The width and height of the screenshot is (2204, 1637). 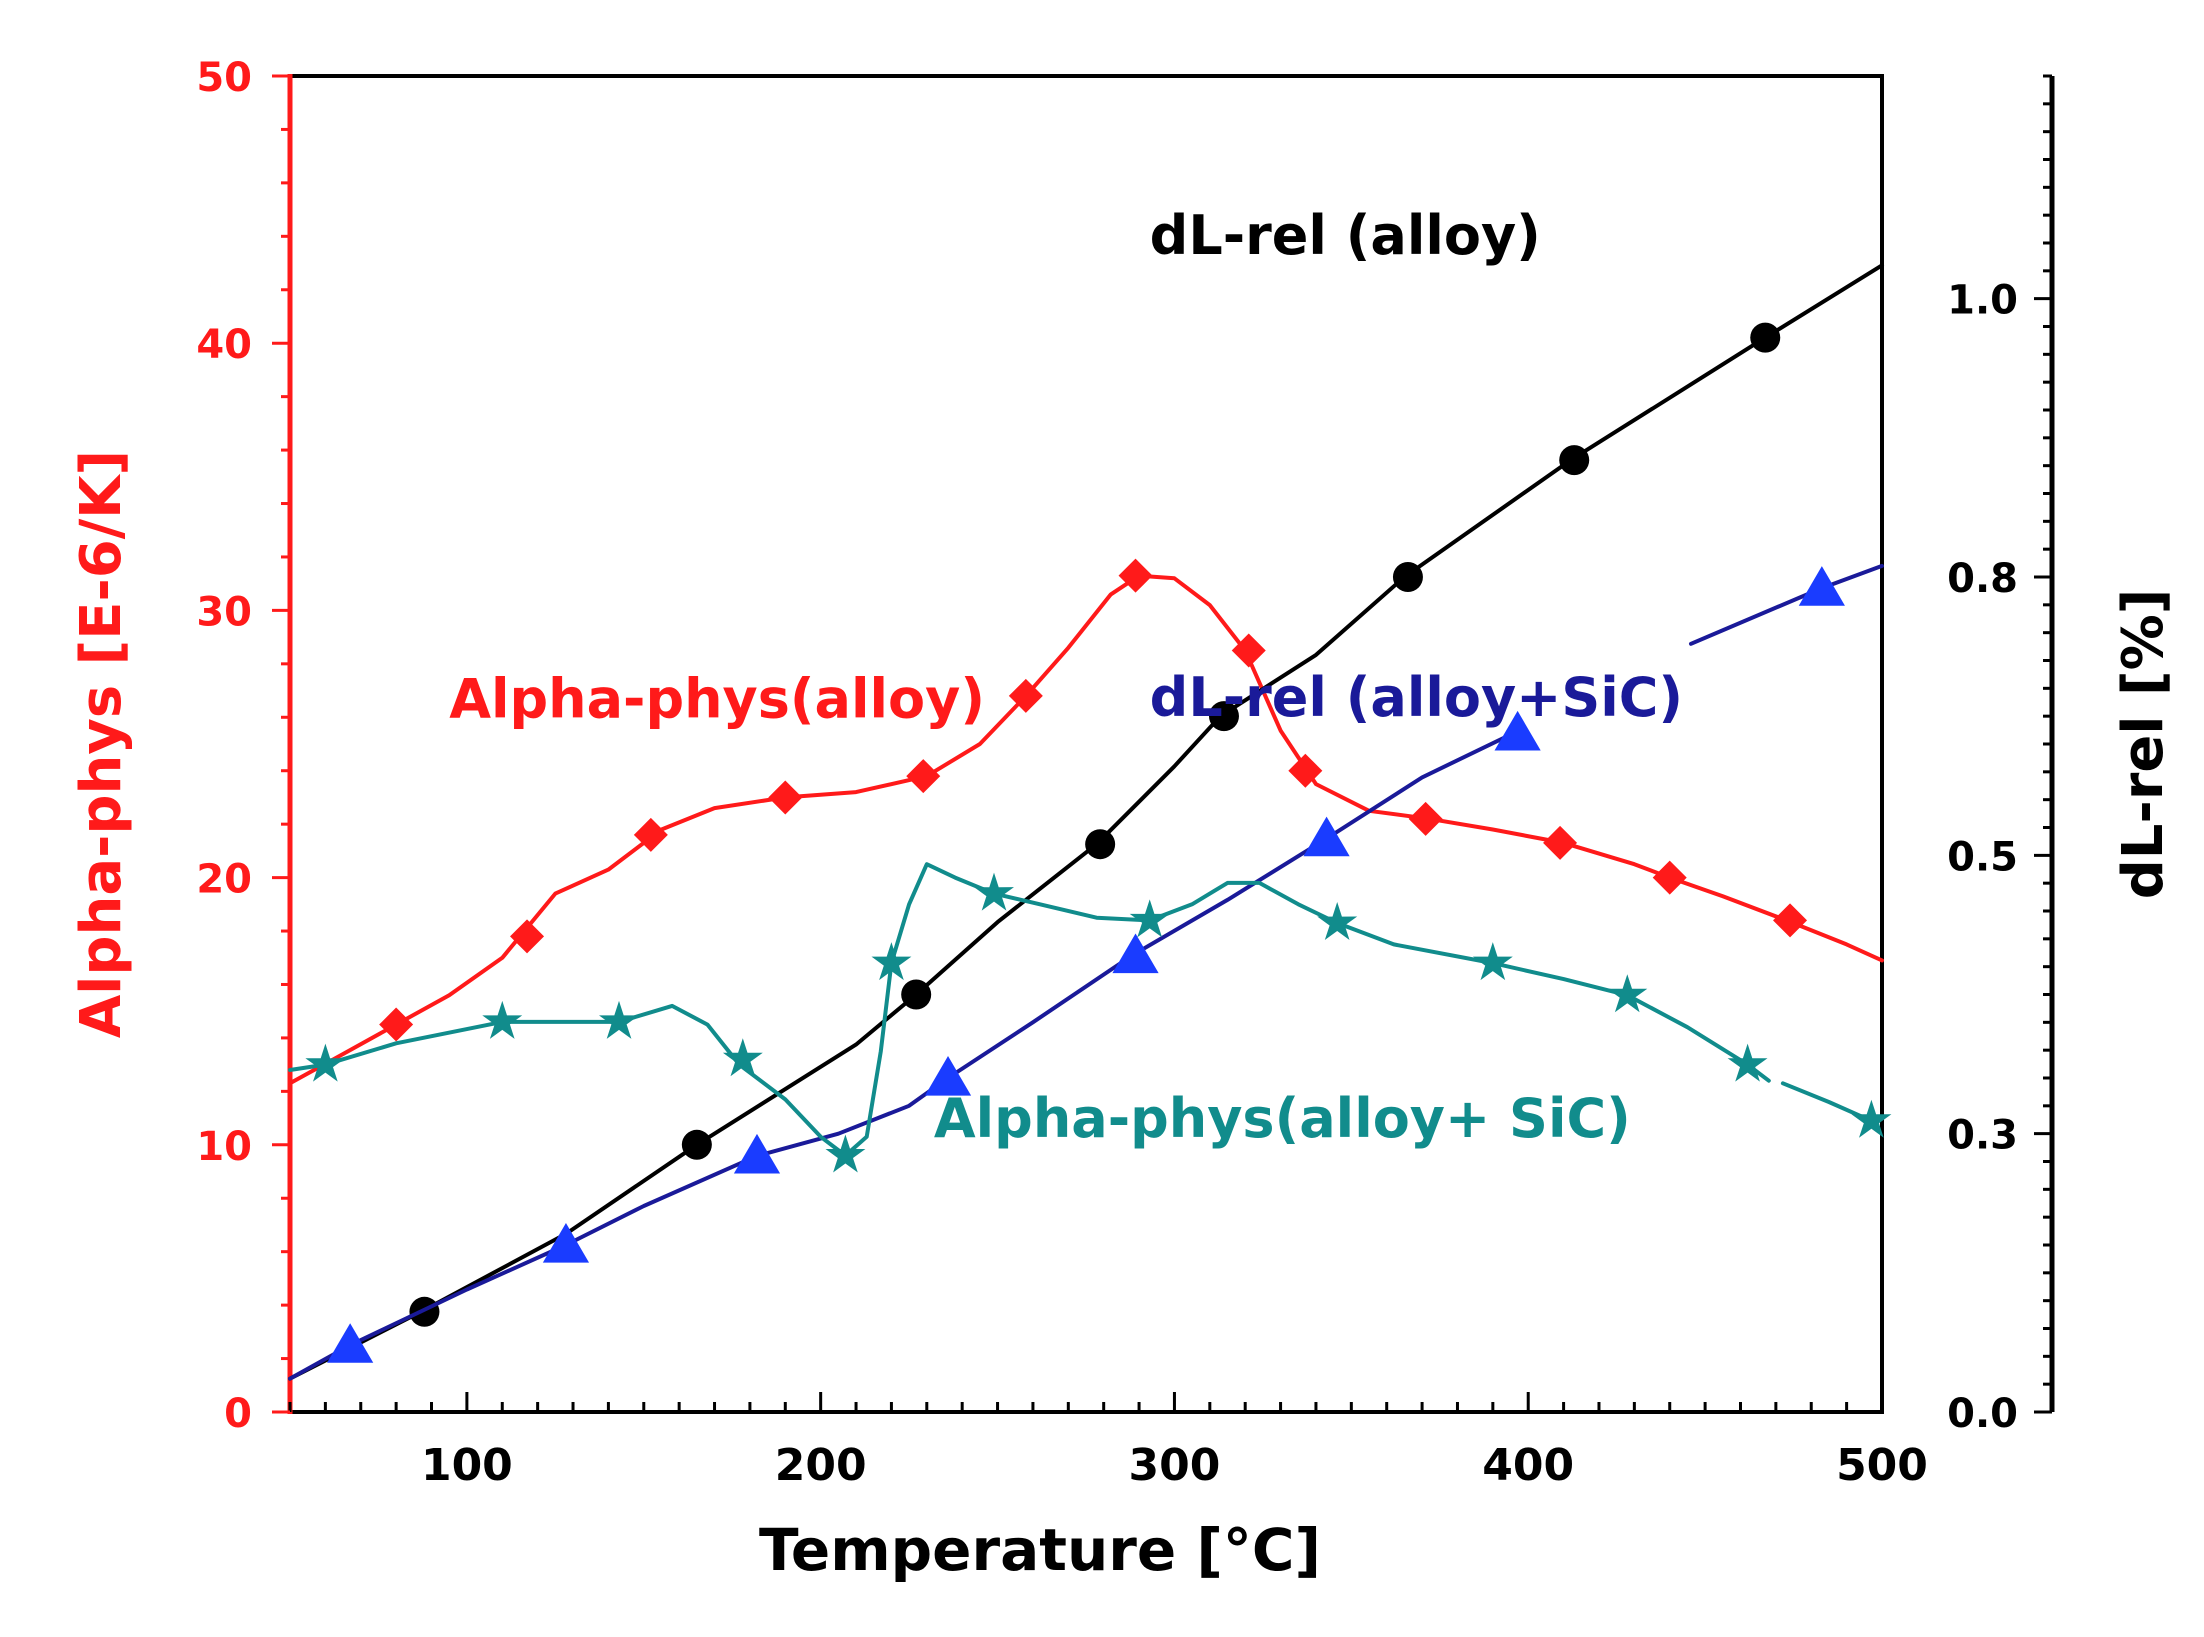 What do you see at coordinates (1982, 857) in the screenshot?
I see `y-right-tick-label: 0.5` at bounding box center [1982, 857].